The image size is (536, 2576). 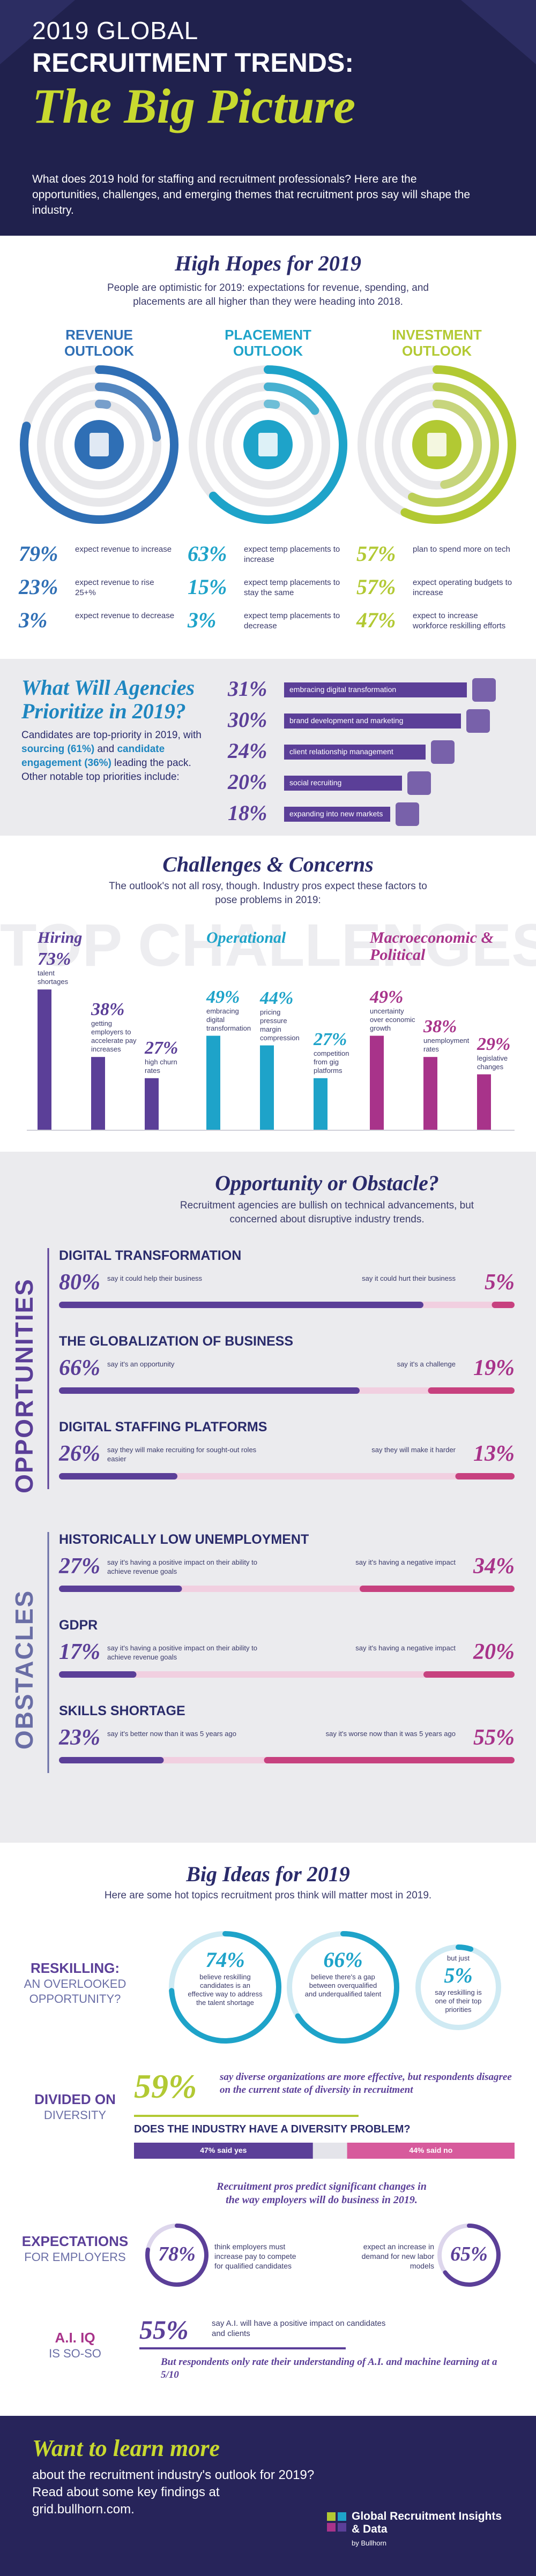 I want to click on left-text: say it could help their business, so click(x=155, y=1278).